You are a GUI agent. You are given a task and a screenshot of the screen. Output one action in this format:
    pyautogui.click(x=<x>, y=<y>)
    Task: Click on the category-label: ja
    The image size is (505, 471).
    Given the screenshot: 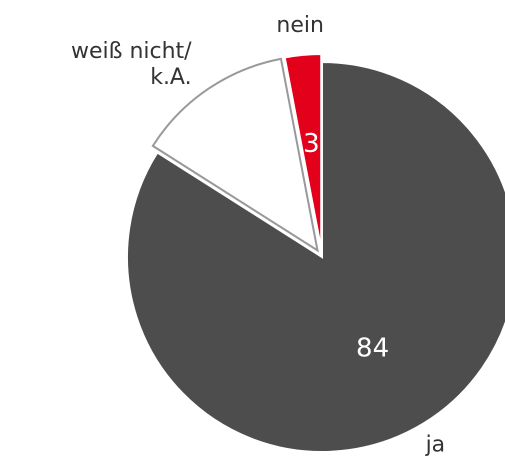 What is the action you would take?
    pyautogui.click(x=435, y=444)
    